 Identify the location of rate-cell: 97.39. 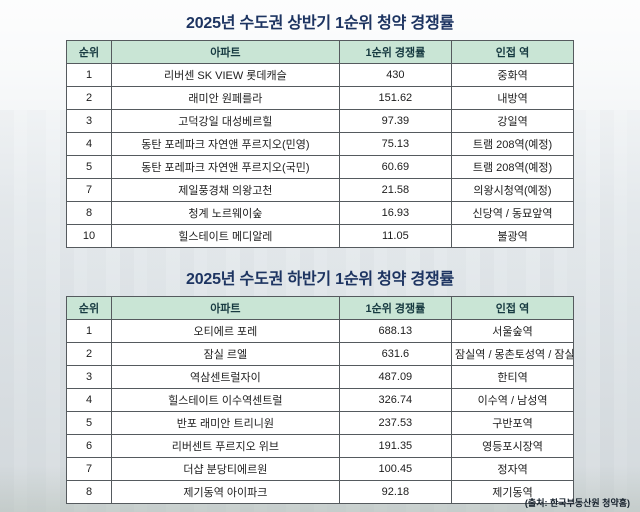
(395, 121).